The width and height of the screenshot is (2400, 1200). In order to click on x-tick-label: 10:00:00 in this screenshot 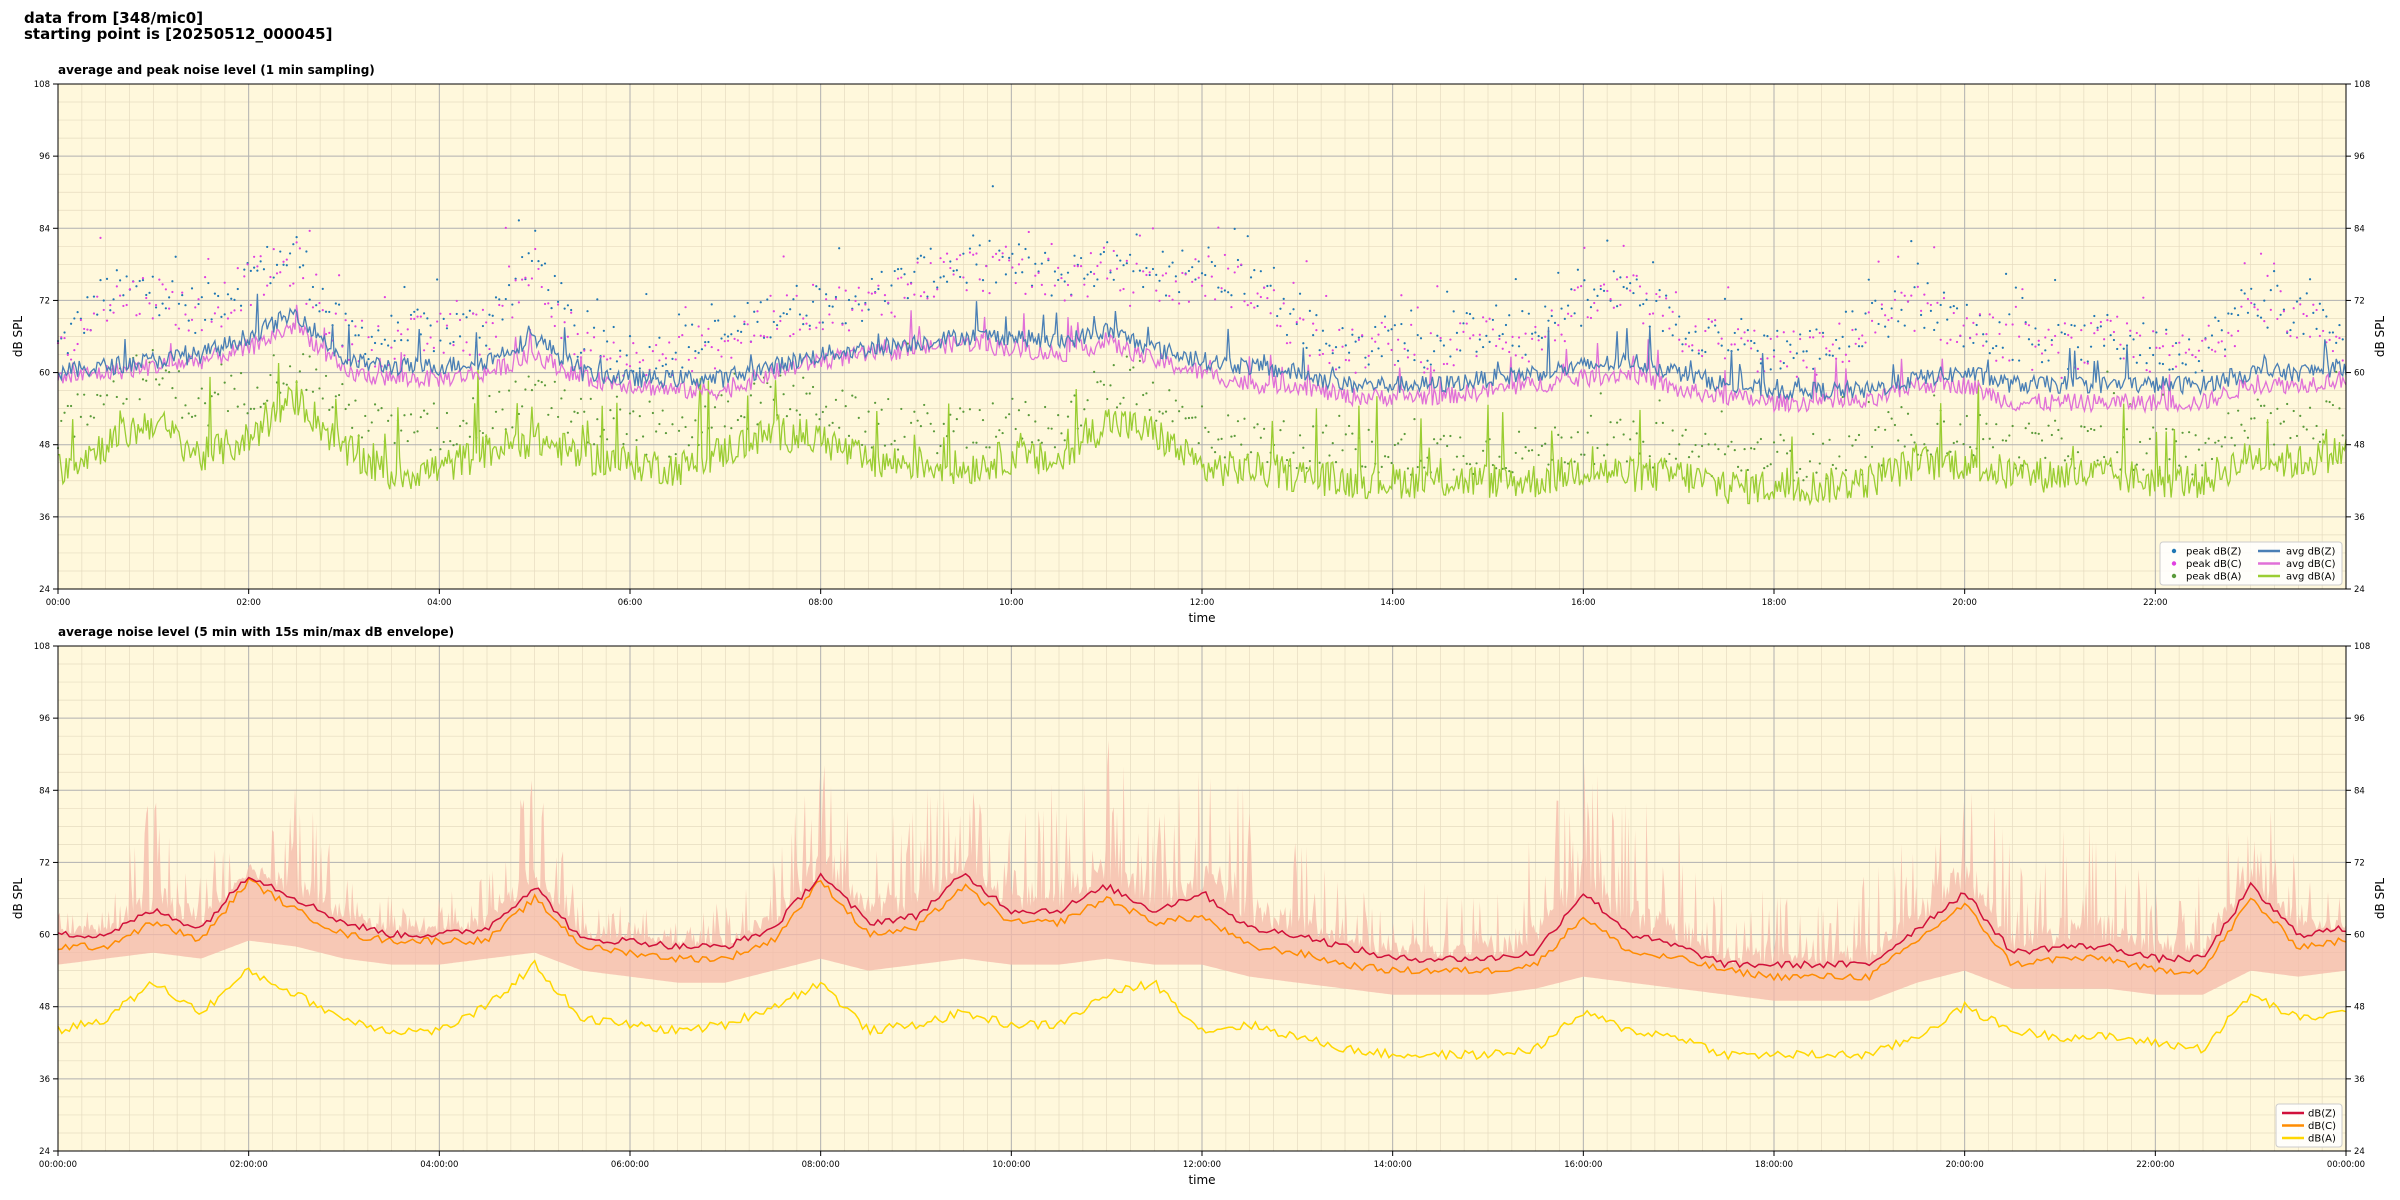, I will do `click(1011, 1165)`.